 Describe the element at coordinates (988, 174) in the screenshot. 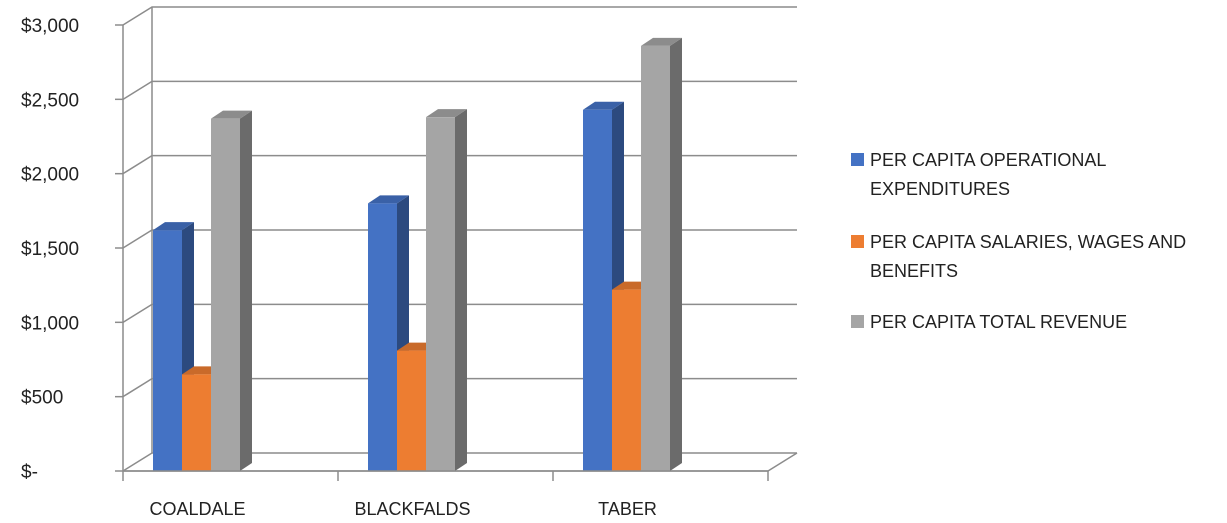

I see `legend-label: PER CAPITA OPERATIONAL EXPENDITURES` at that location.